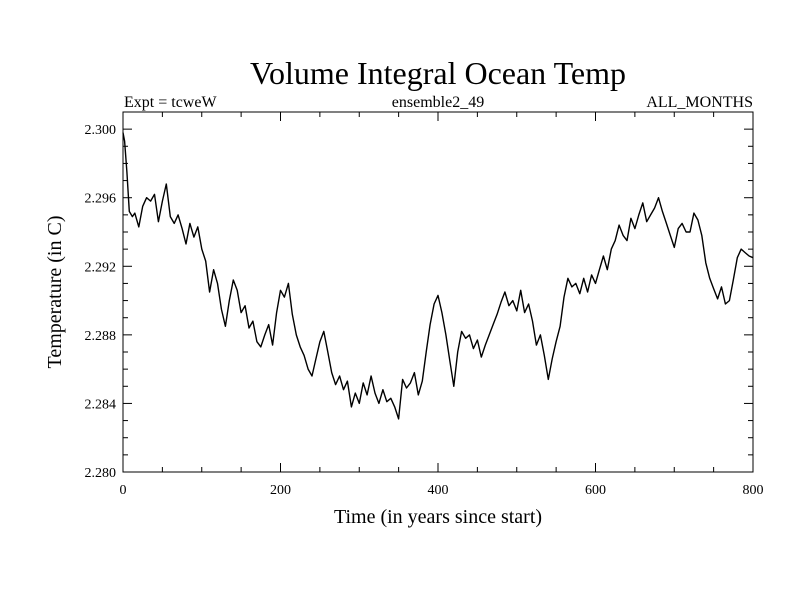 This screenshot has width=800, height=600. Describe the element at coordinates (438, 102) in the screenshot. I see `subtitle-center: ensemble2_49` at that location.